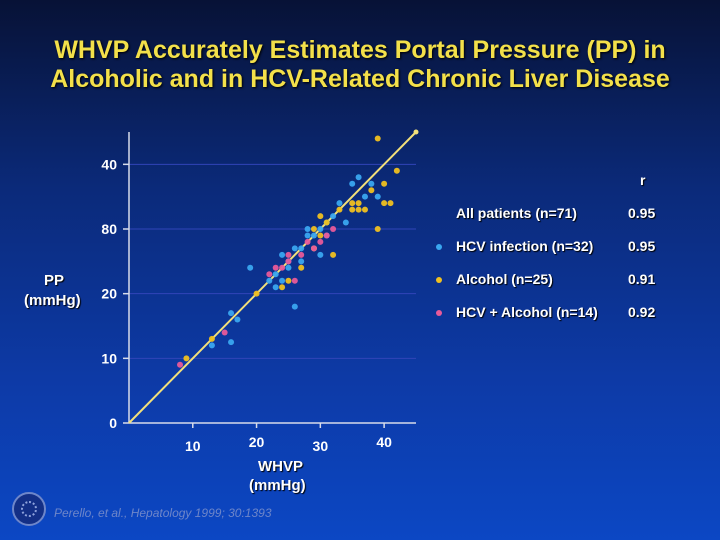  I want to click on legend-row-hcv-alcohol: HCV + Alcohol (n=14) 0.92, so click(562, 314).